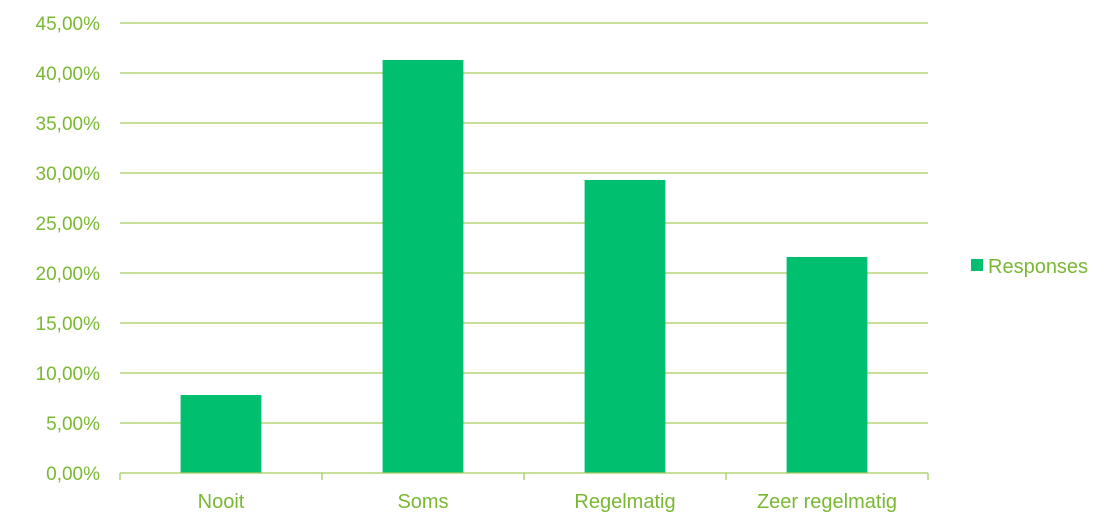  I want to click on x-category-label: Regelmatig, so click(624, 502).